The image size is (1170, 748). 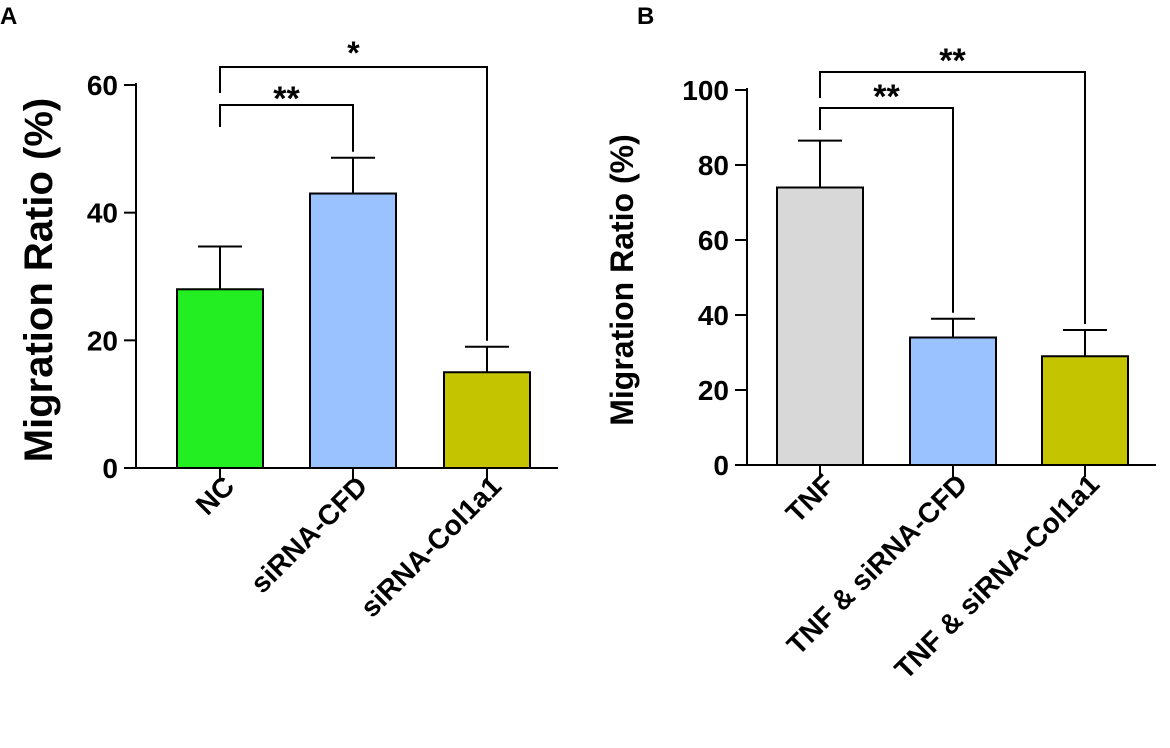 I want to click on panel-a-y-tick-label: 40, so click(x=102, y=213).